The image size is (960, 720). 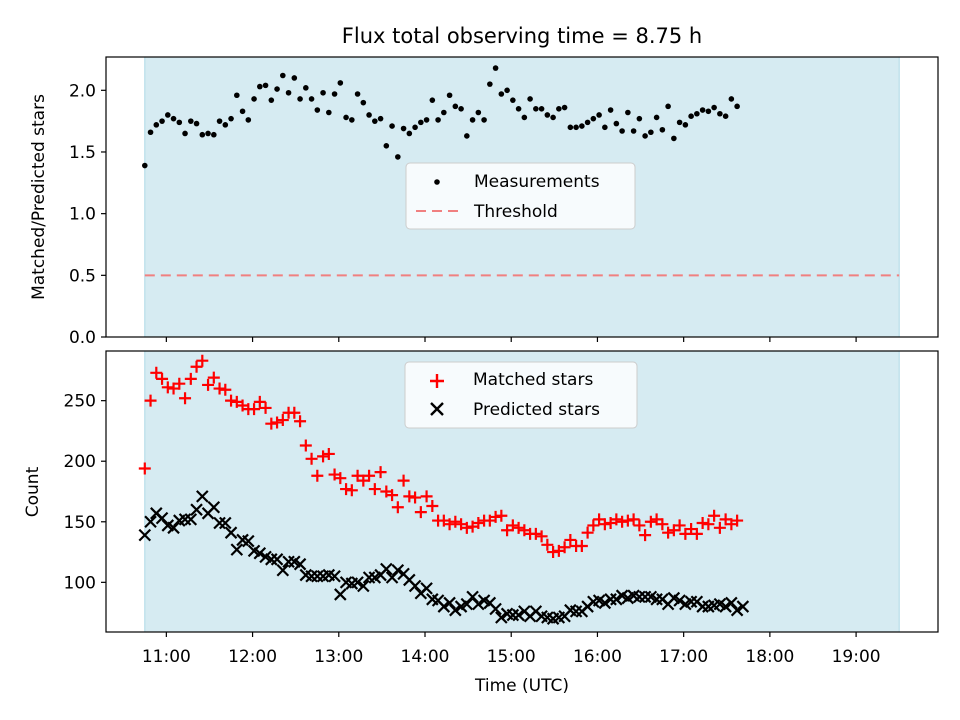 I want to click on bottom-x-tick-label: 17:00, so click(x=683, y=657).